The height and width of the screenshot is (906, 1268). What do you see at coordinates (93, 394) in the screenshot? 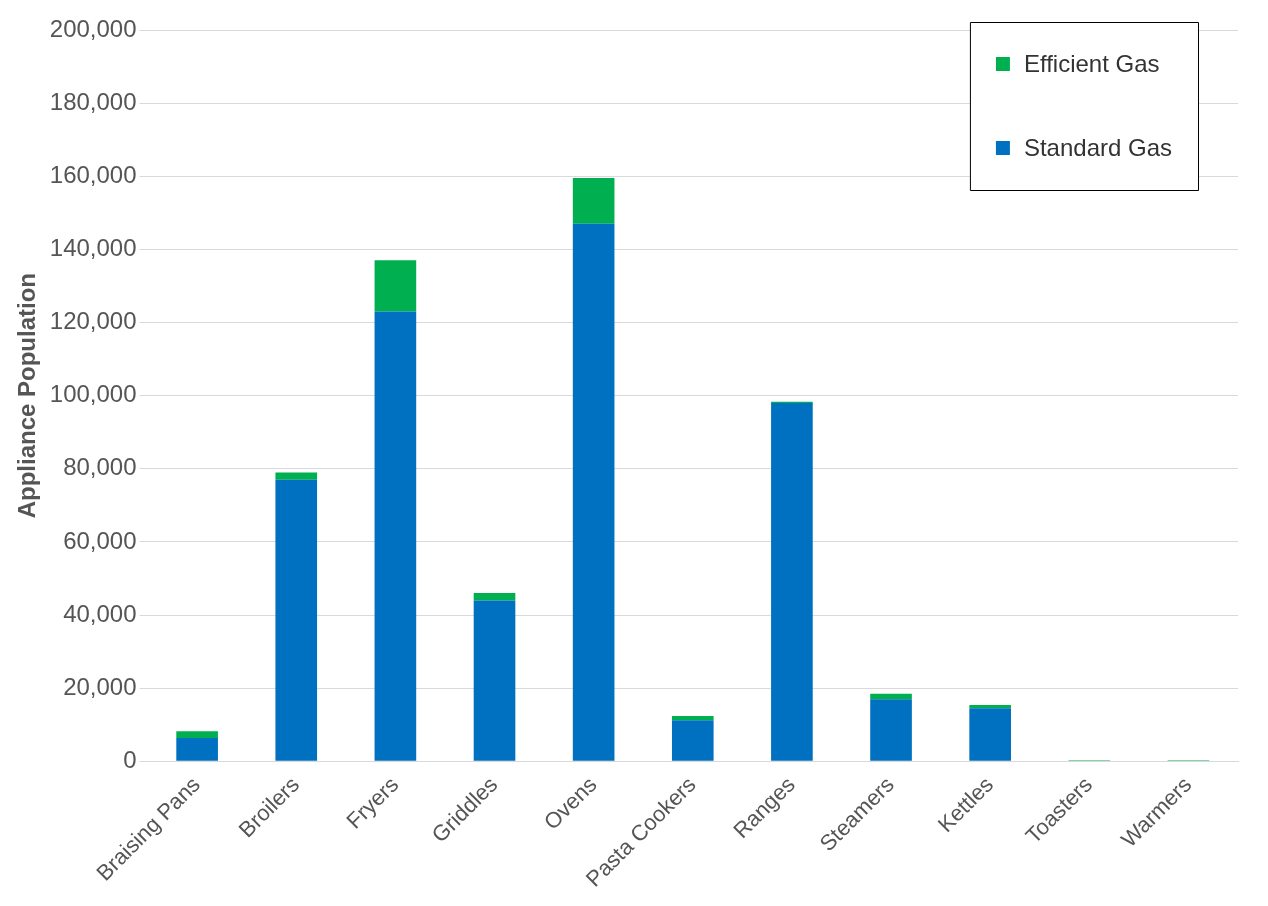
I see `y-tick-label: 100,000` at bounding box center [93, 394].